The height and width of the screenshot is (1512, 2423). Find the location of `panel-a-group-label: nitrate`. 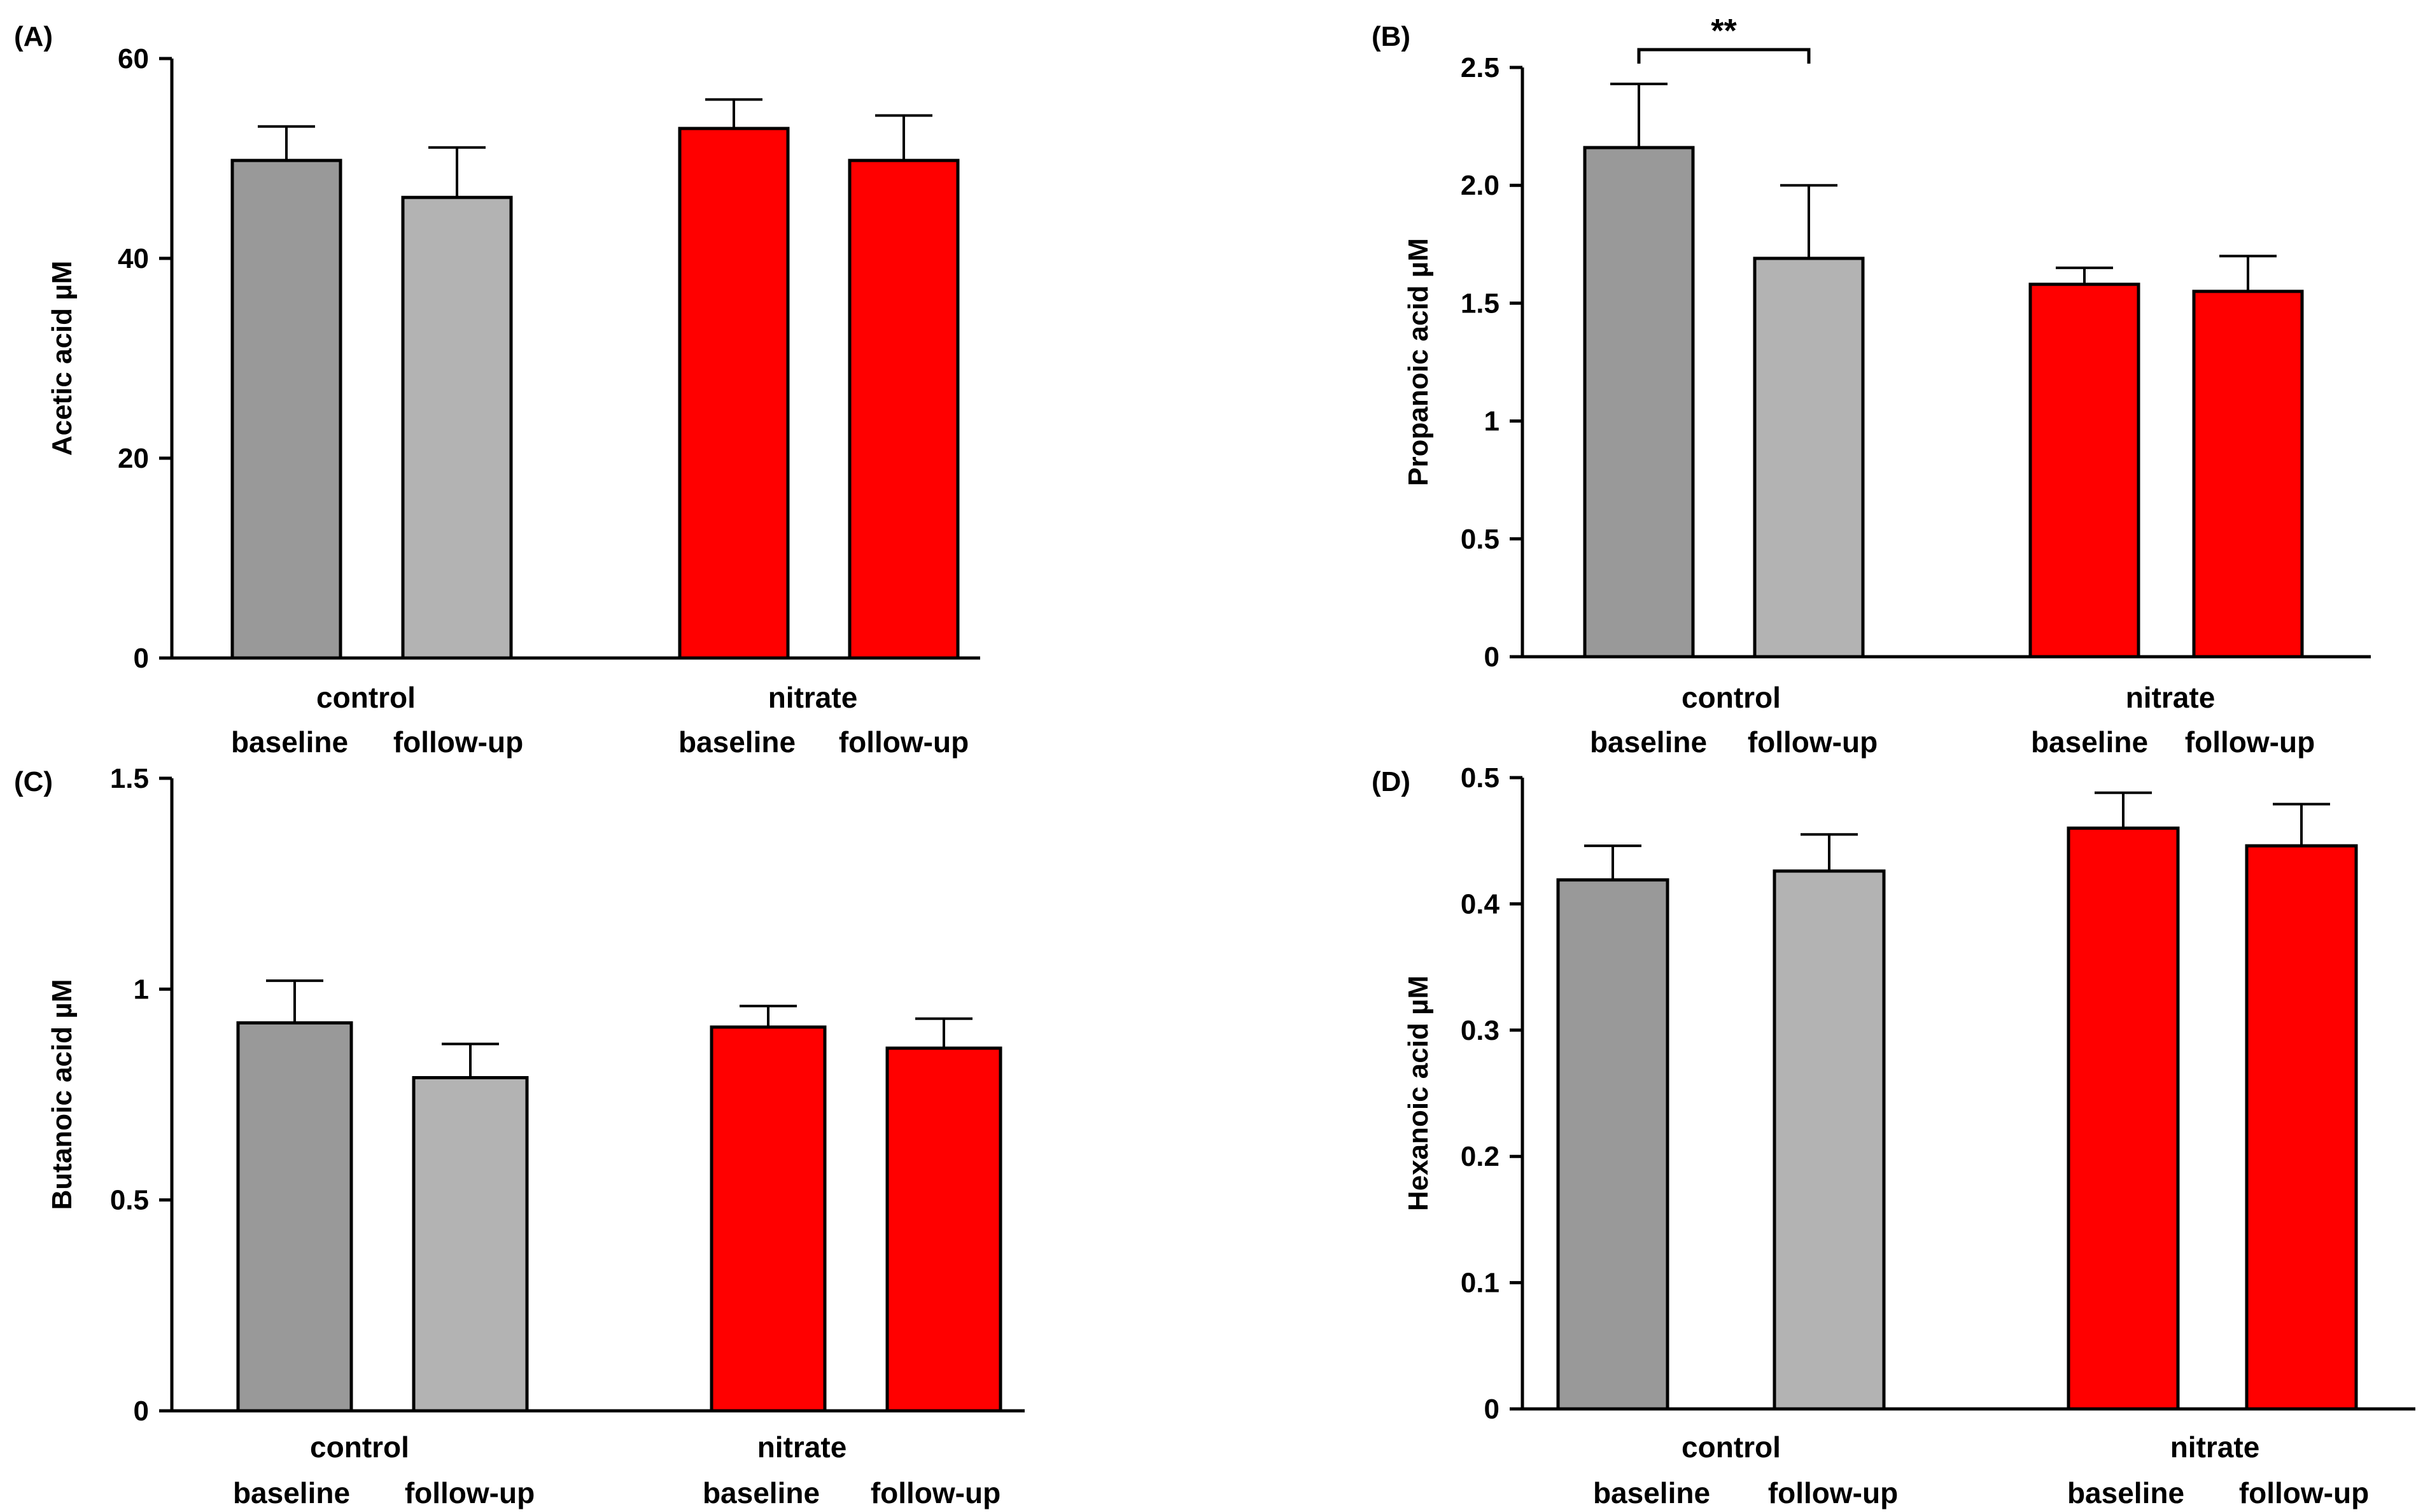

panel-a-group-label: nitrate is located at coordinates (813, 697).